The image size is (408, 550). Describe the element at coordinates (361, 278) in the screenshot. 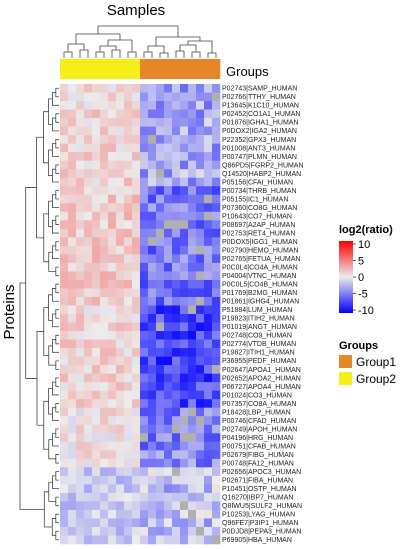

I see `colorbar-tick-label: 0` at that location.